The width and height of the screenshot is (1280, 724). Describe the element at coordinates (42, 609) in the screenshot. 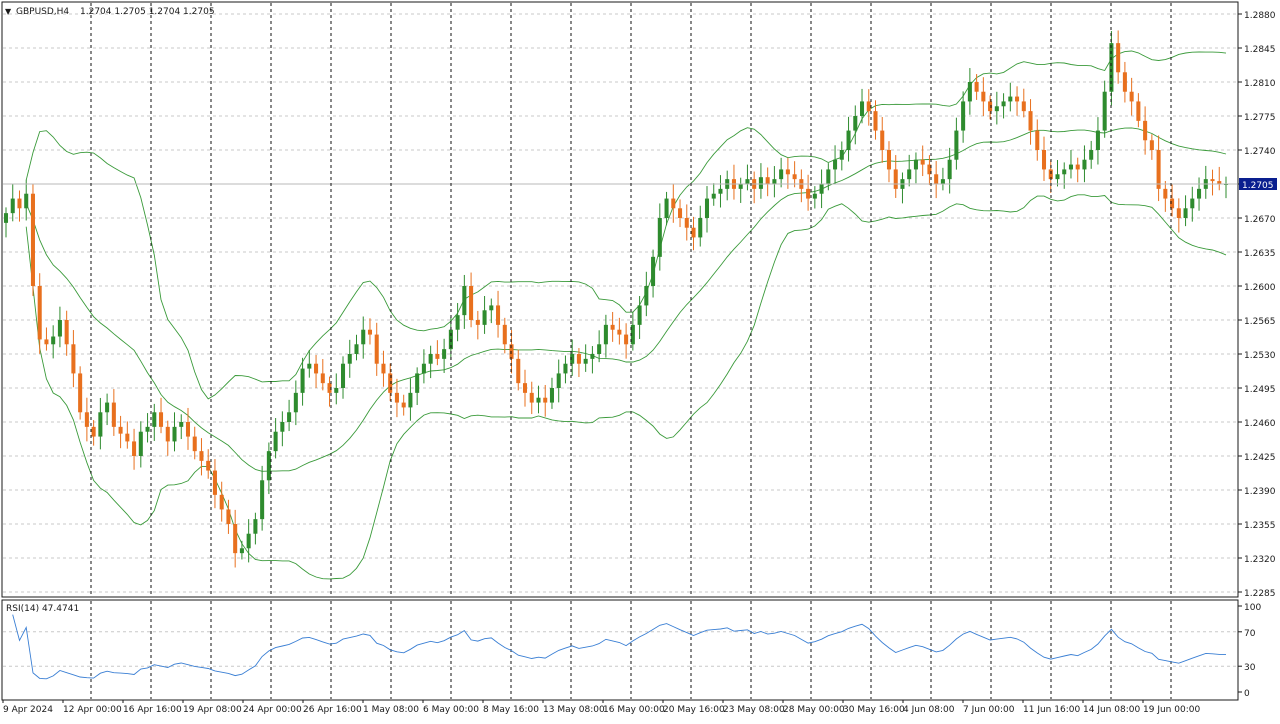

I see `rsi-label: RSI(14) 47.4741` at that location.